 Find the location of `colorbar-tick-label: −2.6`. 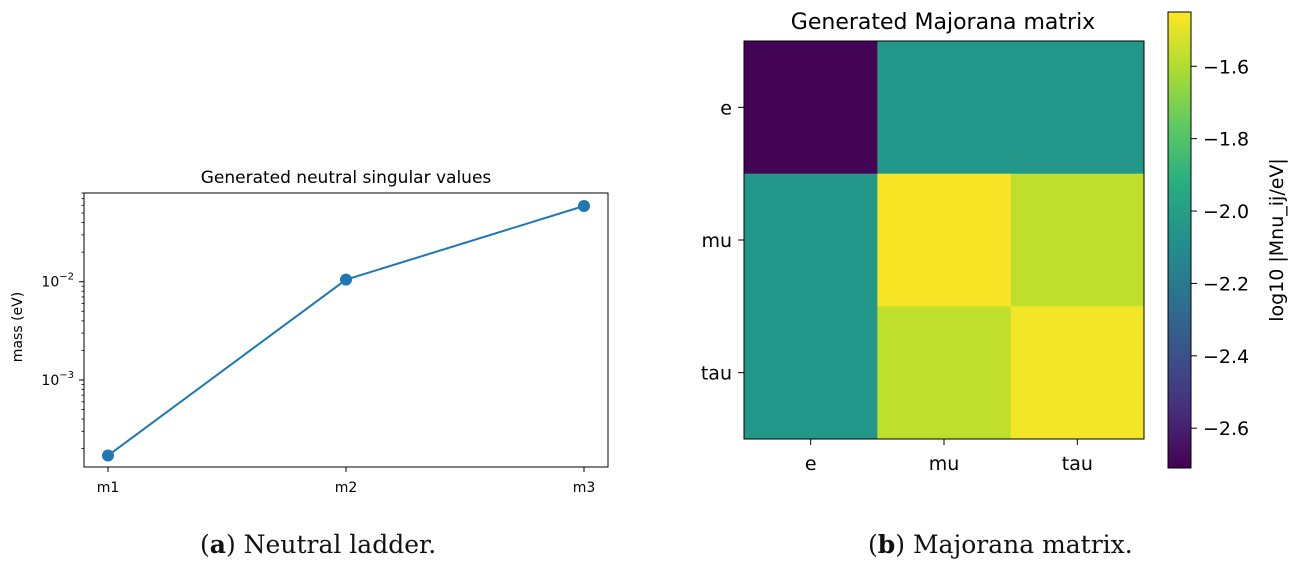

colorbar-tick-label: −2.6 is located at coordinates (1226, 429).